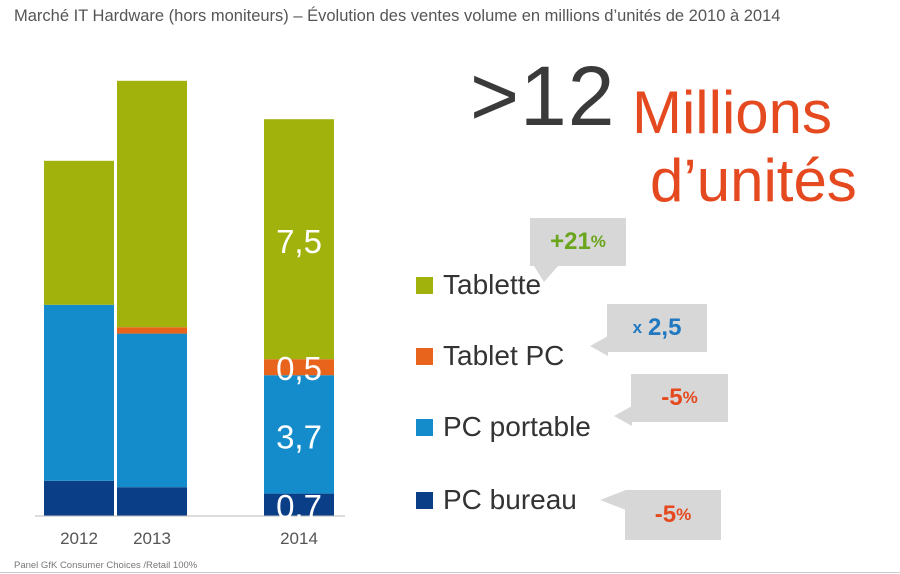 This screenshot has height=574, width=900. I want to click on headline-number: >12, so click(543, 96).